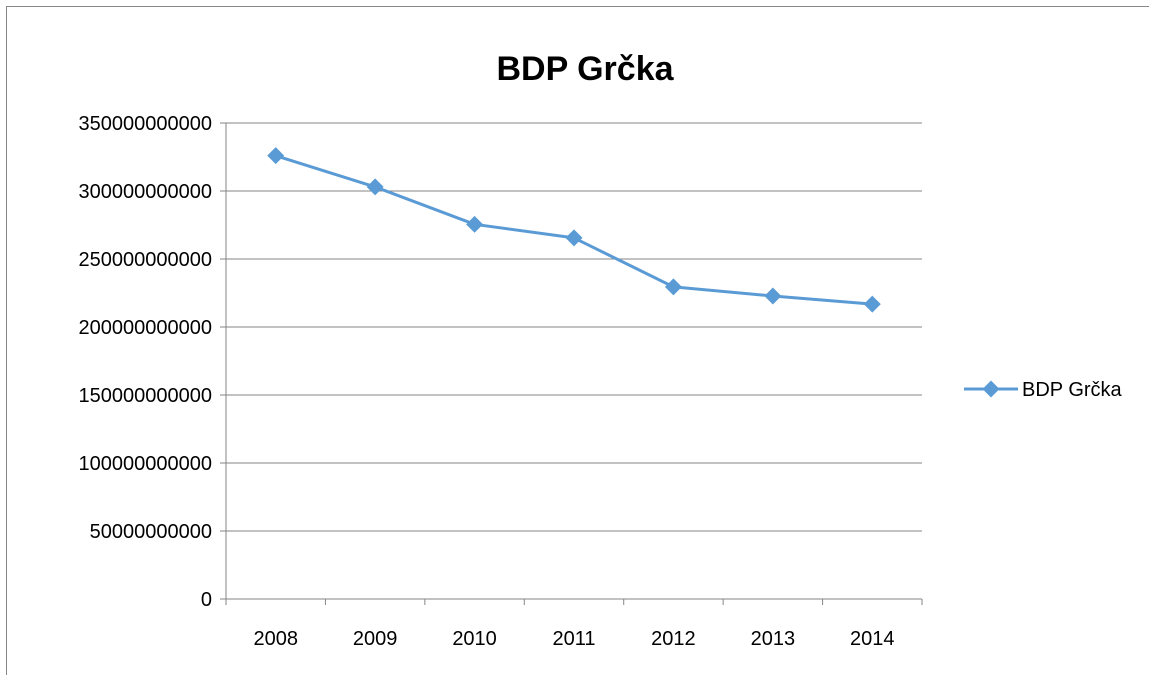 The image size is (1149, 675). What do you see at coordinates (585, 69) in the screenshot?
I see `chart-title: BDP Grčka` at bounding box center [585, 69].